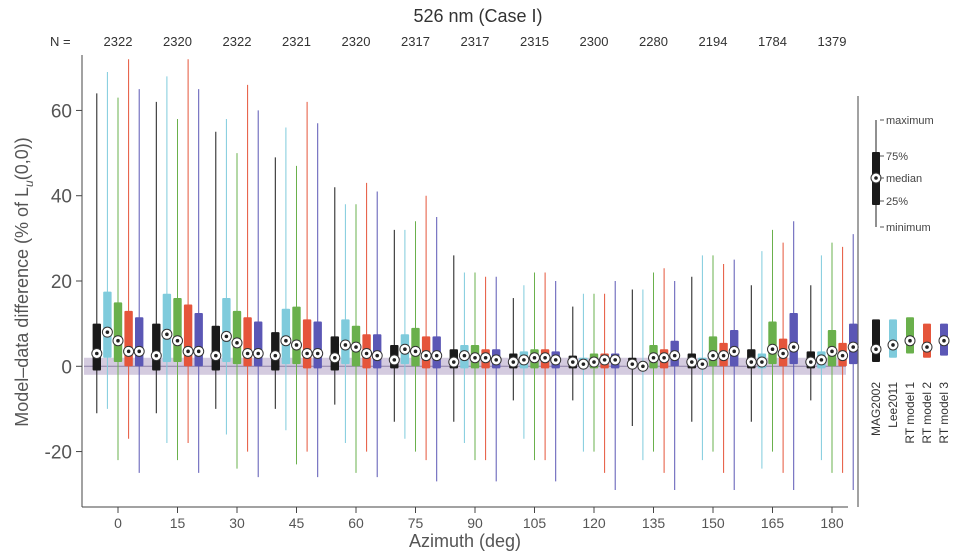 Image resolution: width=959 pixels, height=556 pixels. What do you see at coordinates (594, 41) in the screenshot?
I see `n-value-label: 2300` at bounding box center [594, 41].